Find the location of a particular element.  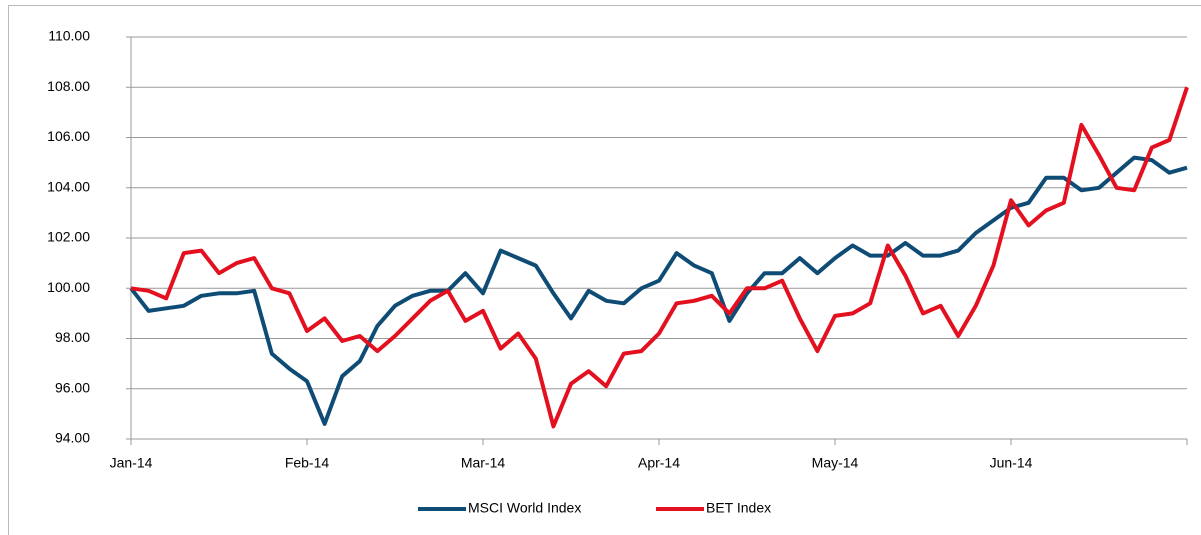

y-tick-label: 96.00 is located at coordinates (72, 387).